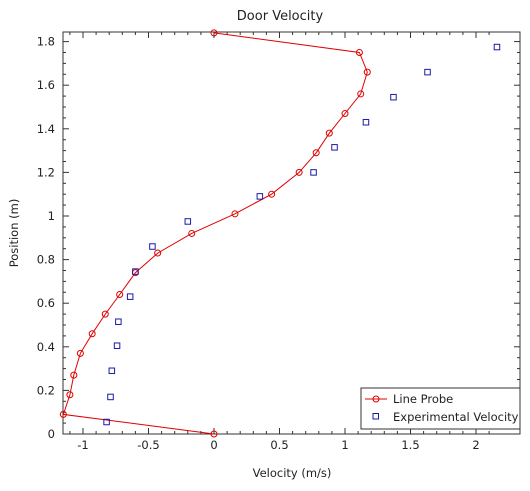 The width and height of the screenshot is (530, 491). What do you see at coordinates (46, 129) in the screenshot?
I see `y-tick-label: 1.4` at bounding box center [46, 129].